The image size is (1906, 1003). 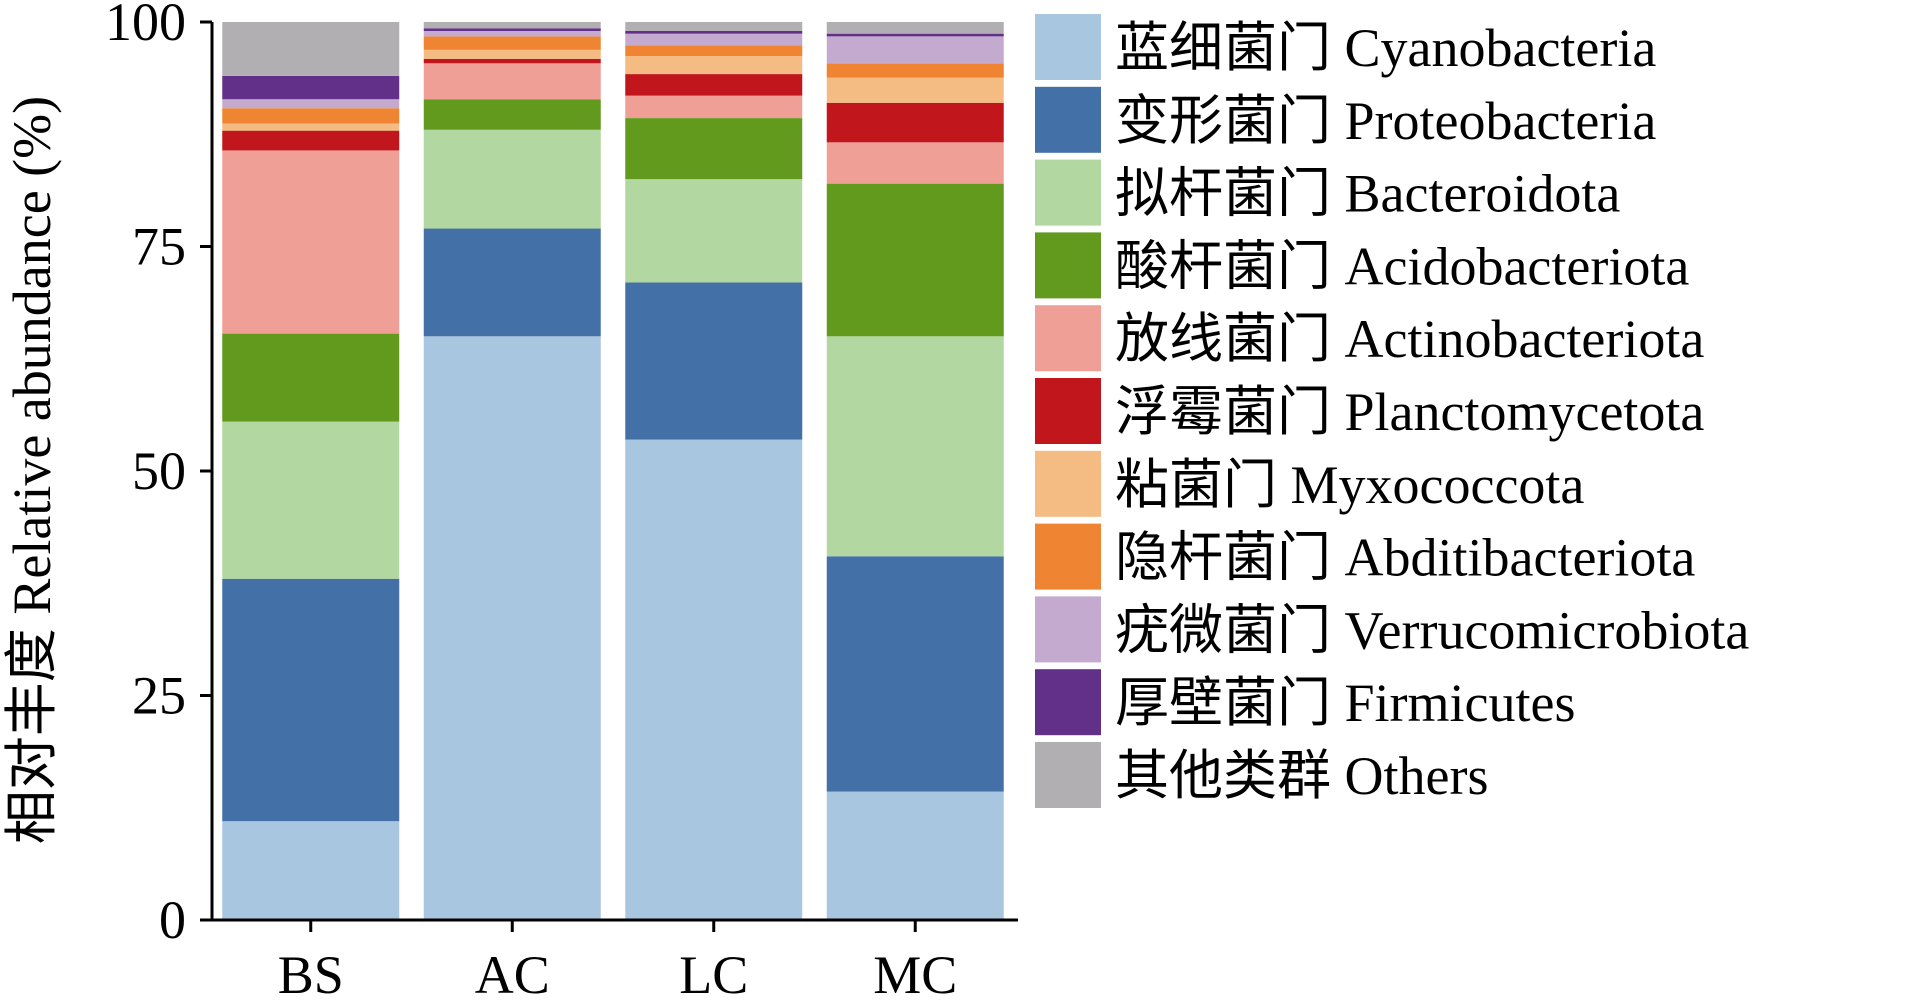 I want to click on y-tick-label: 50, so click(x=159, y=471).